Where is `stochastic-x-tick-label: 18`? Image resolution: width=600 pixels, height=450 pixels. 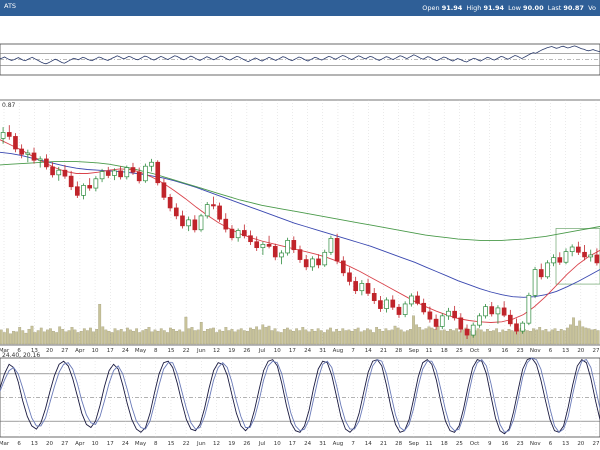 stochastic-x-tick-label: 18 is located at coordinates (444, 444).